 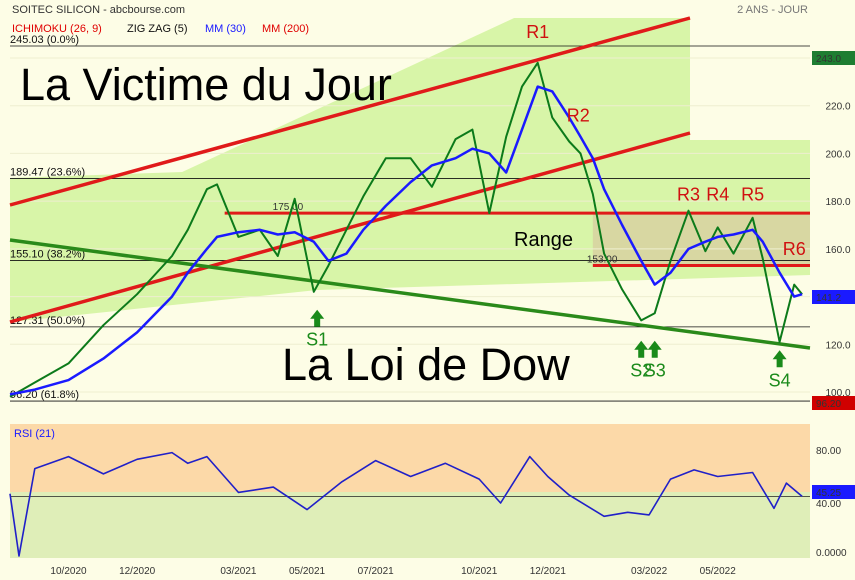 What do you see at coordinates (752, 194) in the screenshot?
I see `marker-r5: R5` at bounding box center [752, 194].